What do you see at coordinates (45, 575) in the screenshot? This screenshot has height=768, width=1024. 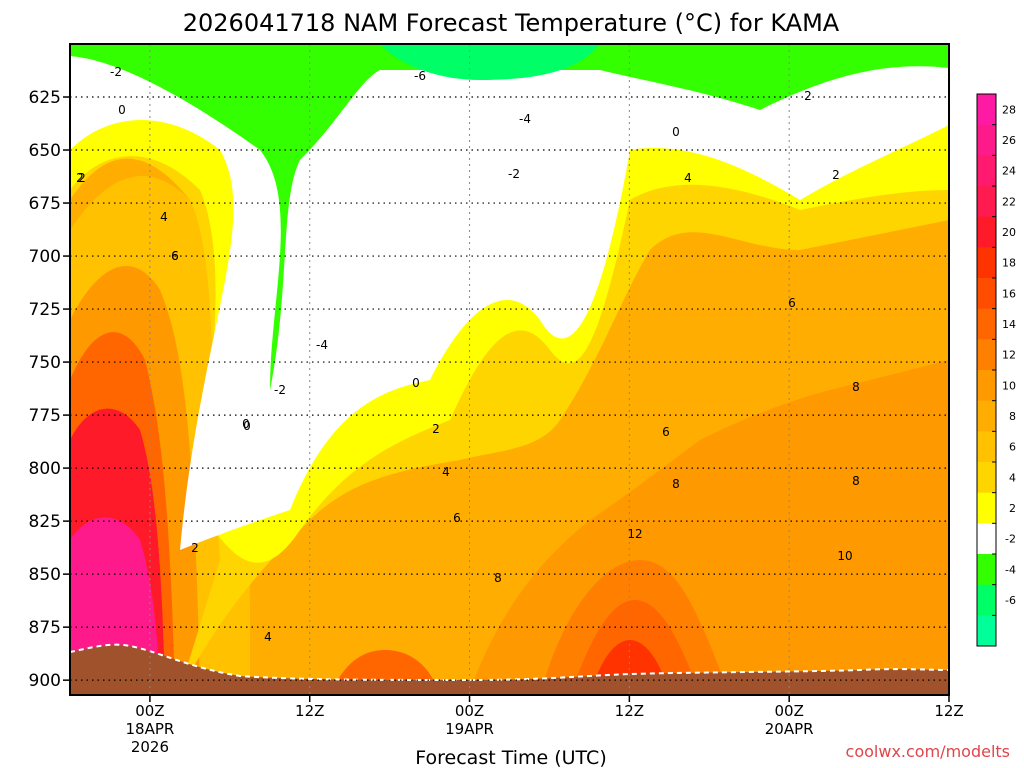 I see `y-tick-label: 850` at bounding box center [45, 575].